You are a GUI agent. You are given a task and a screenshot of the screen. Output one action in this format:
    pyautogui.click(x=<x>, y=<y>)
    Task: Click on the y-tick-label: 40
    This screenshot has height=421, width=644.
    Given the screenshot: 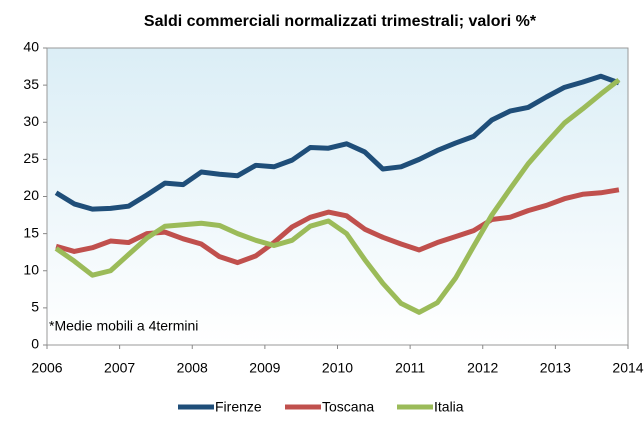 What is the action you would take?
    pyautogui.click(x=31, y=47)
    